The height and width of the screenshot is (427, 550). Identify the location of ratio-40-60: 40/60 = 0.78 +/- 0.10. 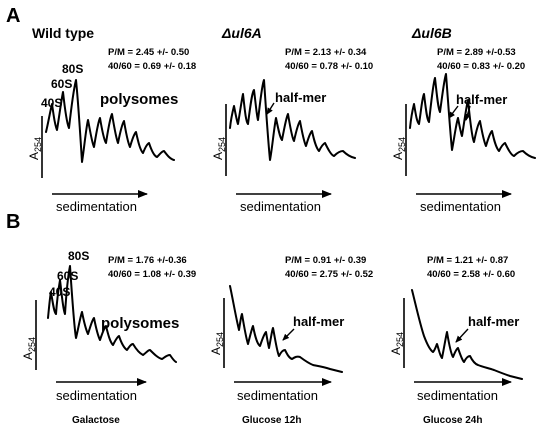
(329, 66).